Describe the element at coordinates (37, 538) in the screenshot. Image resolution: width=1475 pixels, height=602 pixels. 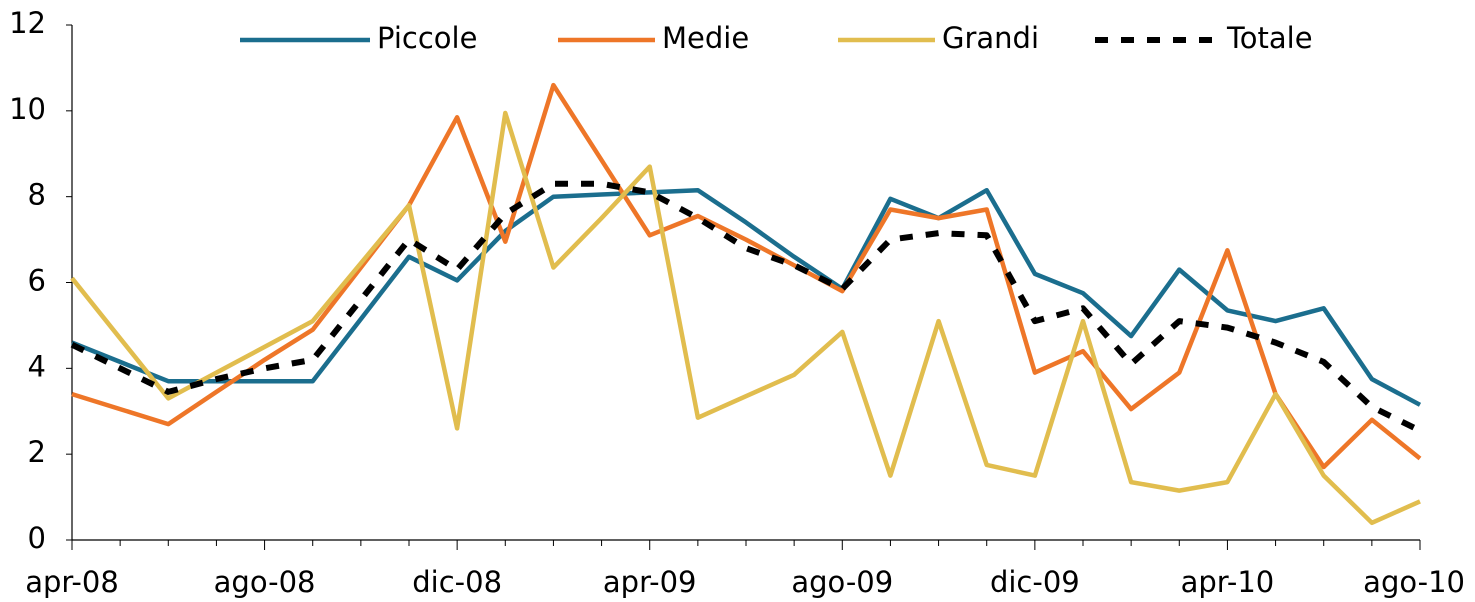
I see `y-tick-label: 0` at that location.